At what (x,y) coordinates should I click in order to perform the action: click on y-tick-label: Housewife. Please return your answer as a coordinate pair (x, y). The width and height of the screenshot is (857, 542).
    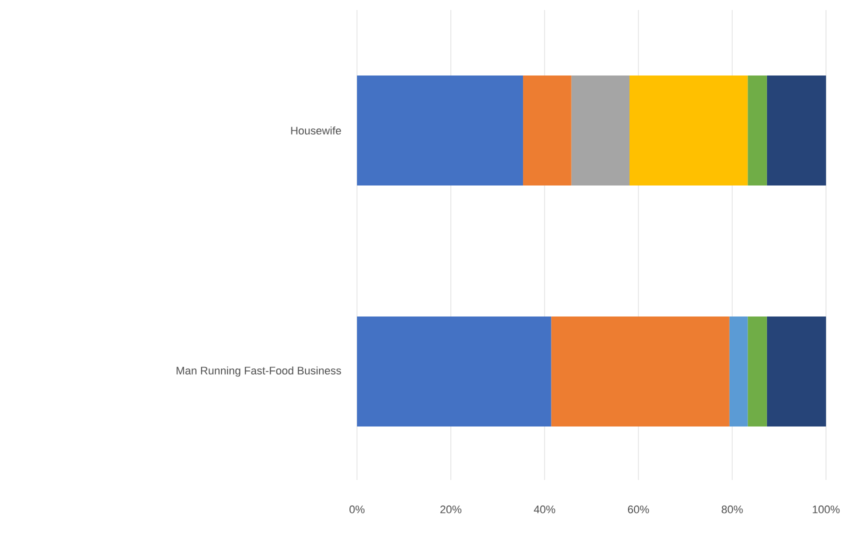
    Looking at the image, I should click on (316, 130).